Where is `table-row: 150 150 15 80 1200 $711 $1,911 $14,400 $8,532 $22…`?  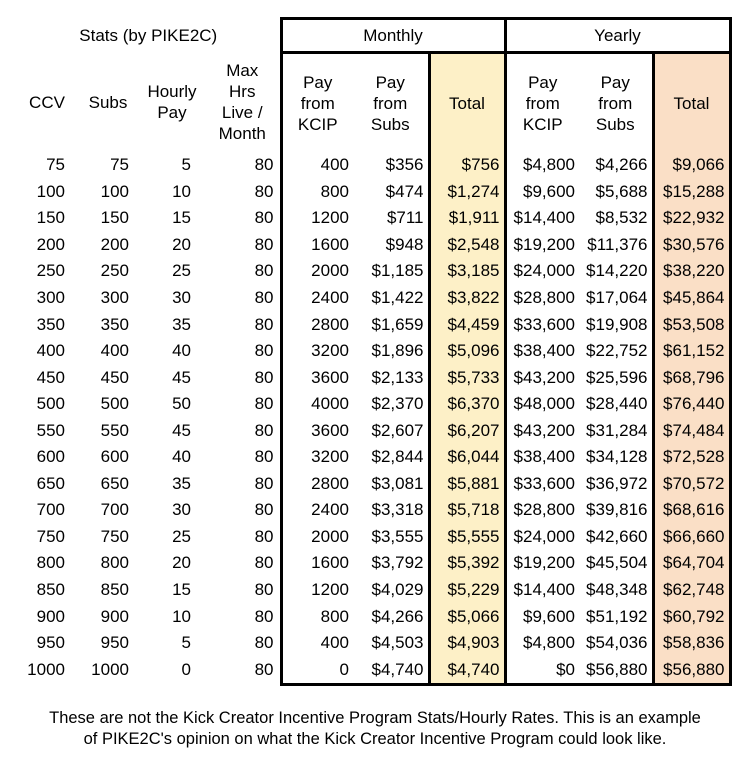 table-row: 150 150 15 80 1200 $711 $1,911 $14,400 $8,532 $22… is located at coordinates (374, 218).